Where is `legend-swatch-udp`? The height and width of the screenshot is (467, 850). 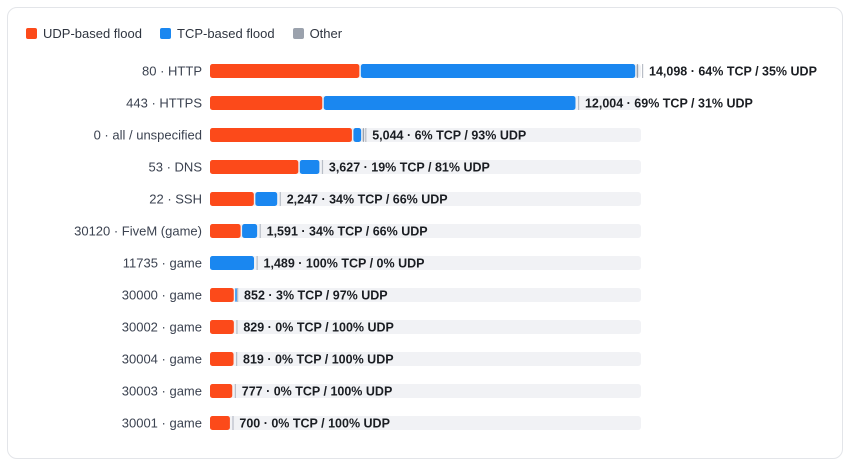
legend-swatch-udp is located at coordinates (31, 33).